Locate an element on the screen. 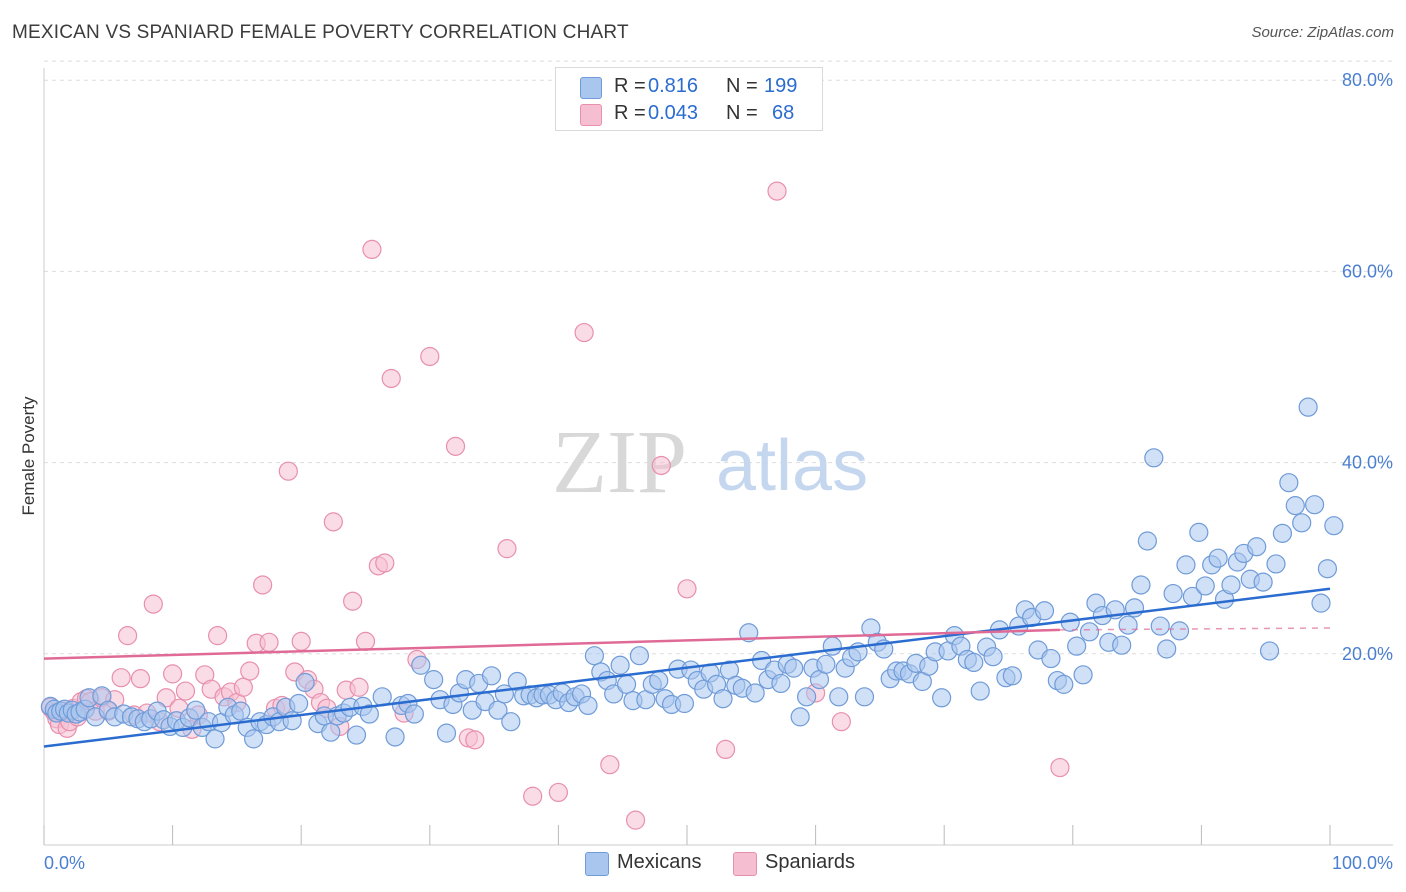 Image resolution: width=1406 pixels, height=892 pixels. legend-row-spaniards: R = 0.043 N = 68 is located at coordinates (689, 114).